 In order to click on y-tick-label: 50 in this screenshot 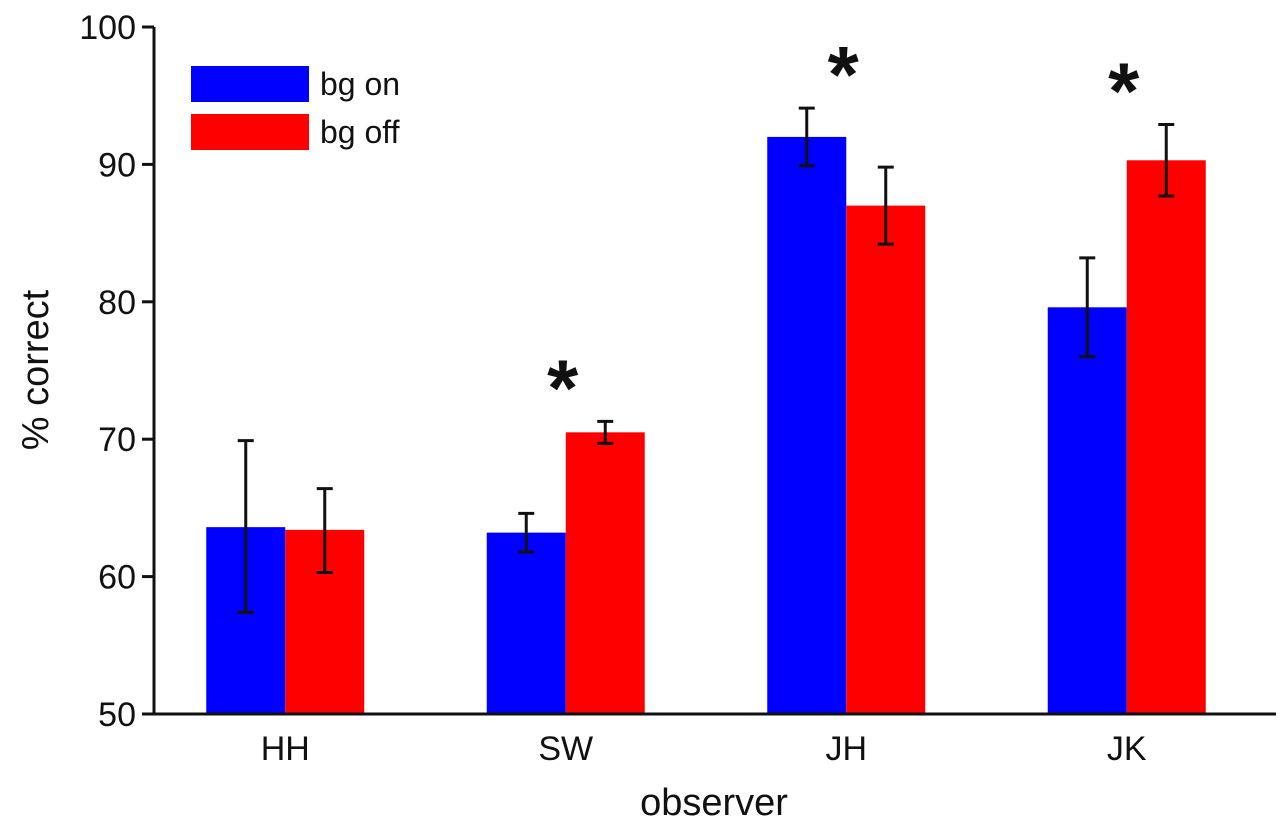, I will do `click(117, 715)`.